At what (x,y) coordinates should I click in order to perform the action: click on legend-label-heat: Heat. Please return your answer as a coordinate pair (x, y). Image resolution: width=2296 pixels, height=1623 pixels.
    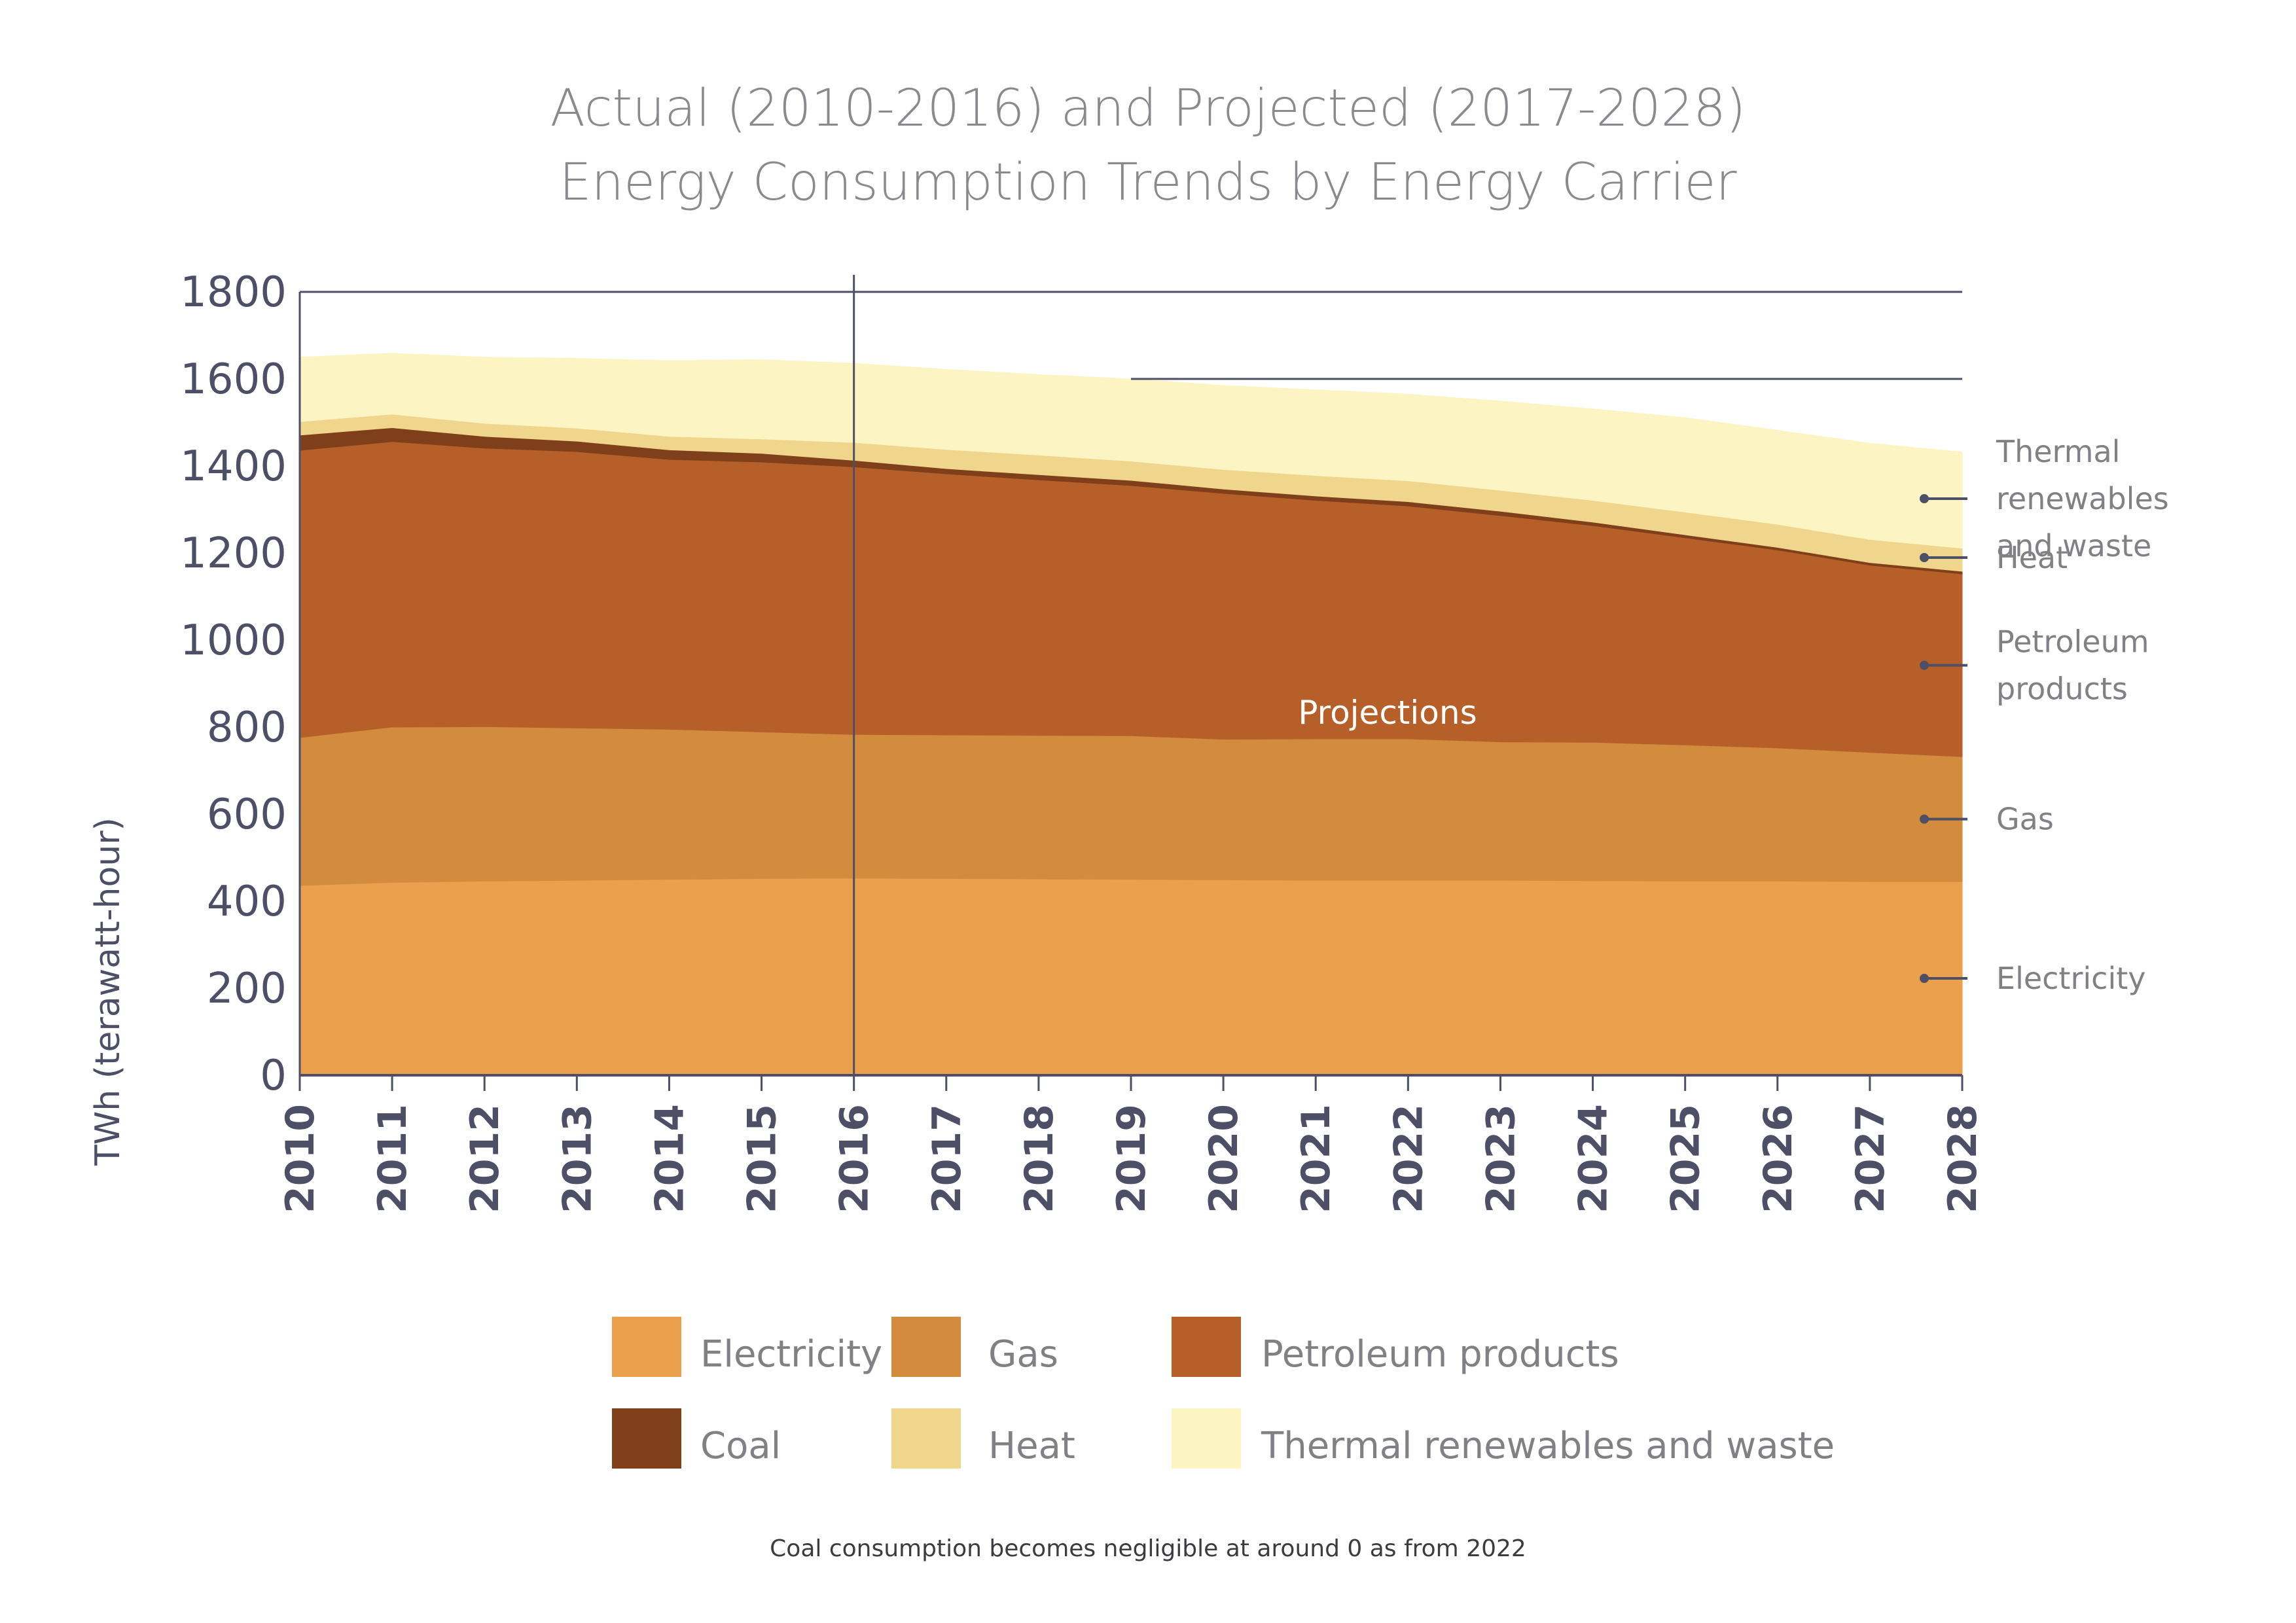
    Looking at the image, I should click on (1031, 1446).